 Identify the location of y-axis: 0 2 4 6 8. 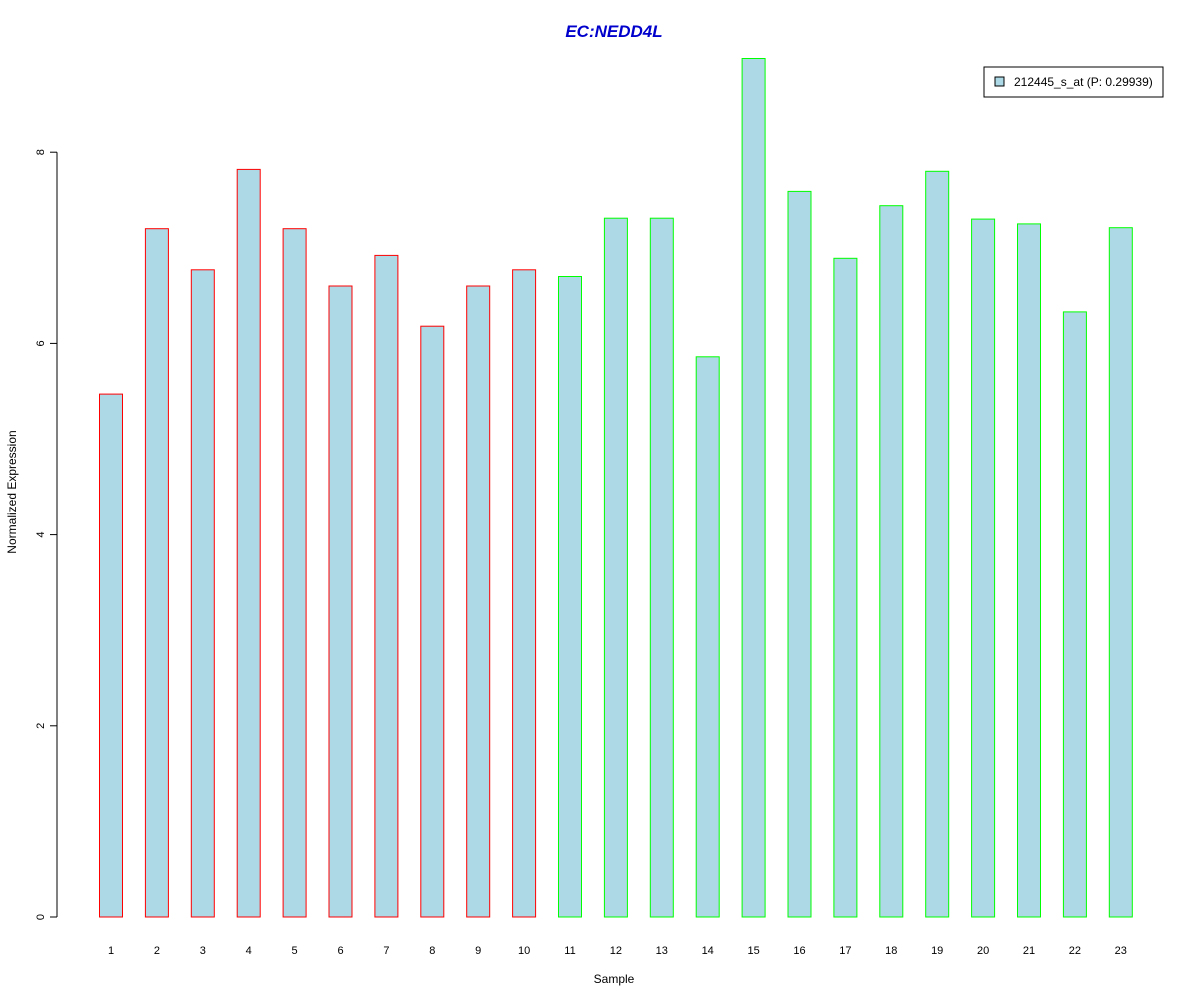
(46, 534).